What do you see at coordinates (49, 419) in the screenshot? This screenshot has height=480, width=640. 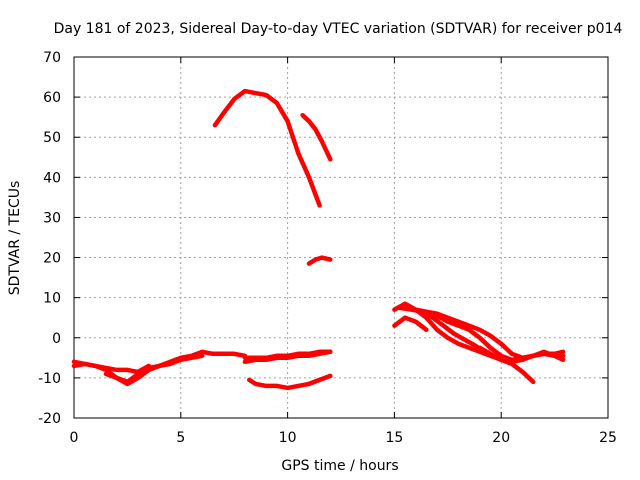 I see `y-tick-label: -20` at bounding box center [49, 419].